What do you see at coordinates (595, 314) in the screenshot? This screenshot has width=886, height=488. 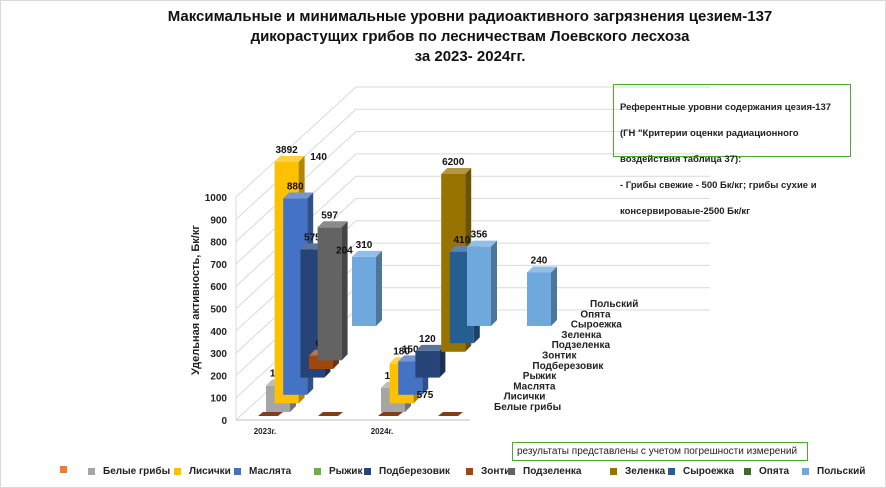 I see `depth-label-10: Опята` at bounding box center [595, 314].